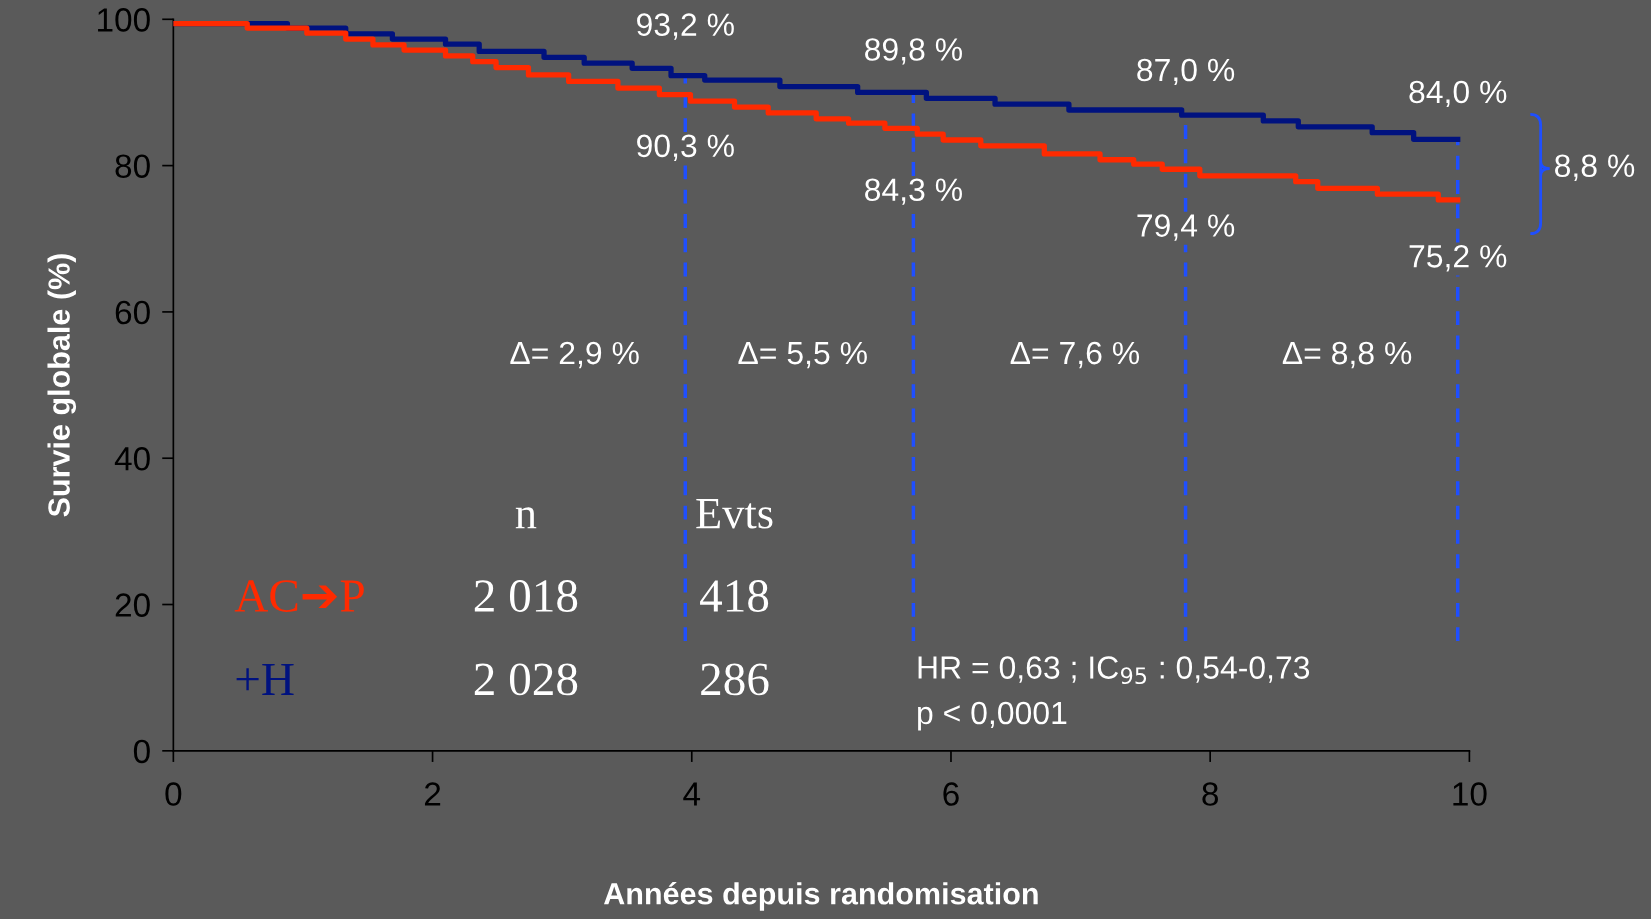 Image resolution: width=1651 pixels, height=919 pixels. Describe the element at coordinates (574, 355) in the screenshot. I see `annotation: Δ= 2,9 %` at that location.